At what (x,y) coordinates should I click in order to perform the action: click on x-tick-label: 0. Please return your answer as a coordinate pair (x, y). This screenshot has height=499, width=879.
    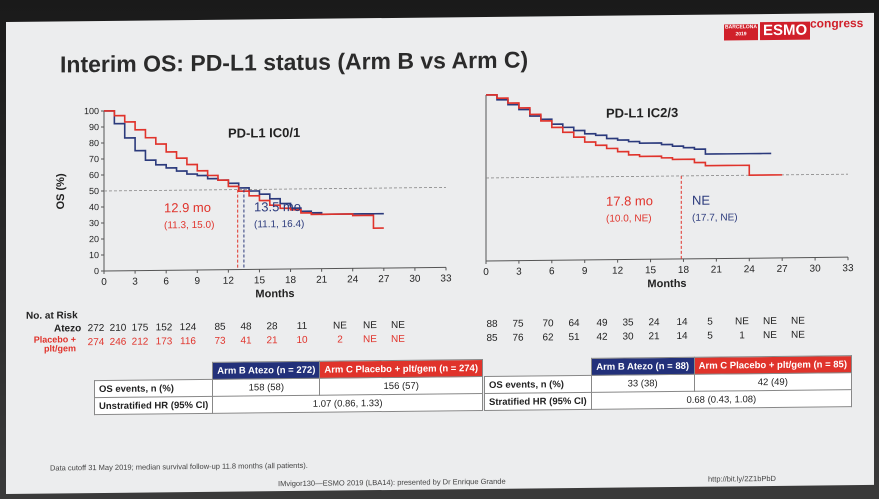
    Looking at the image, I should click on (486, 272).